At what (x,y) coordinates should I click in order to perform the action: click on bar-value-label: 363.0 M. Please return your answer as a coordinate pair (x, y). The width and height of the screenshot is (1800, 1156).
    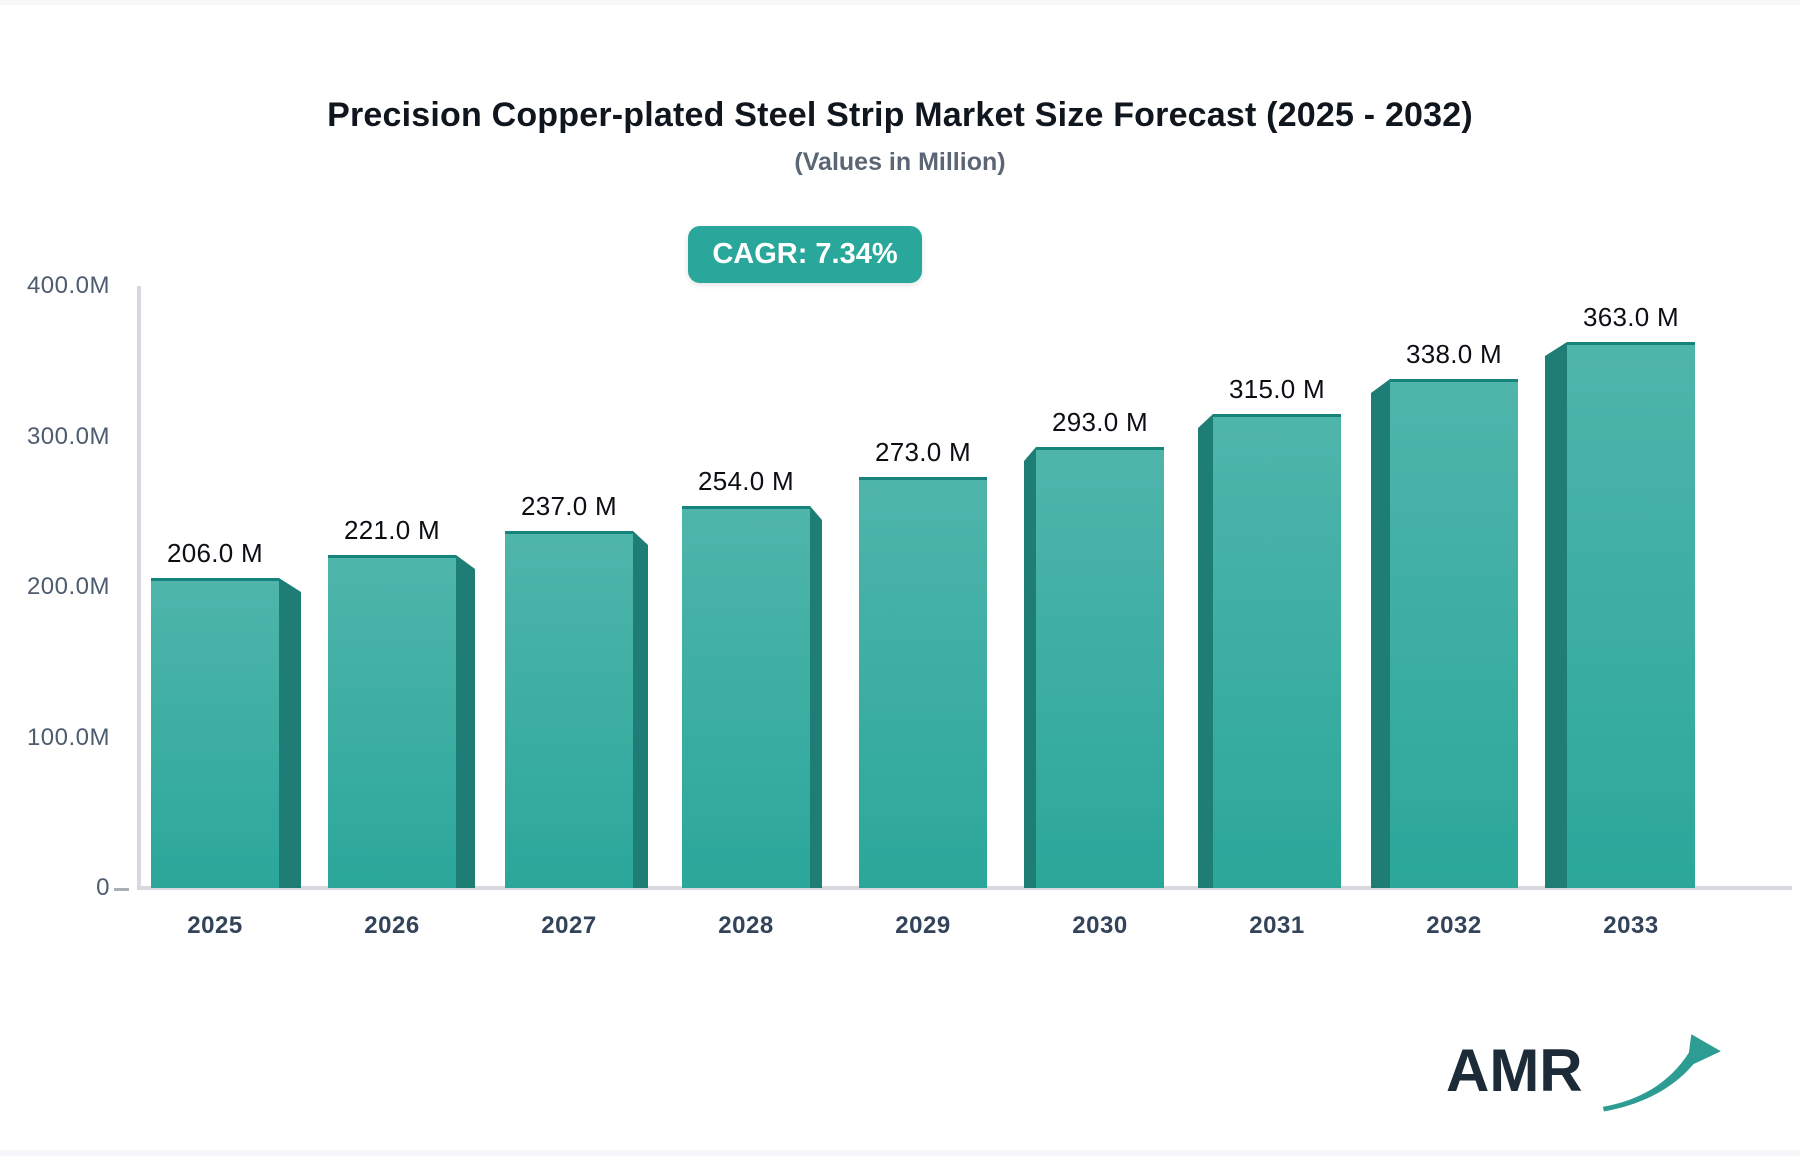
    Looking at the image, I should click on (1631, 317).